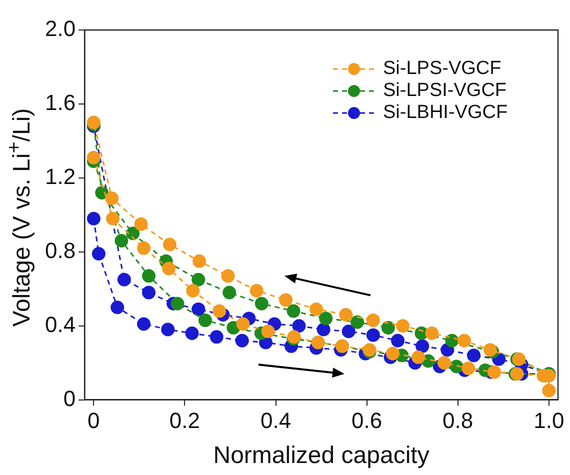 This screenshot has height=475, width=570. I want to click on legend-label: Si-LPS-VGCF, so click(442, 69).